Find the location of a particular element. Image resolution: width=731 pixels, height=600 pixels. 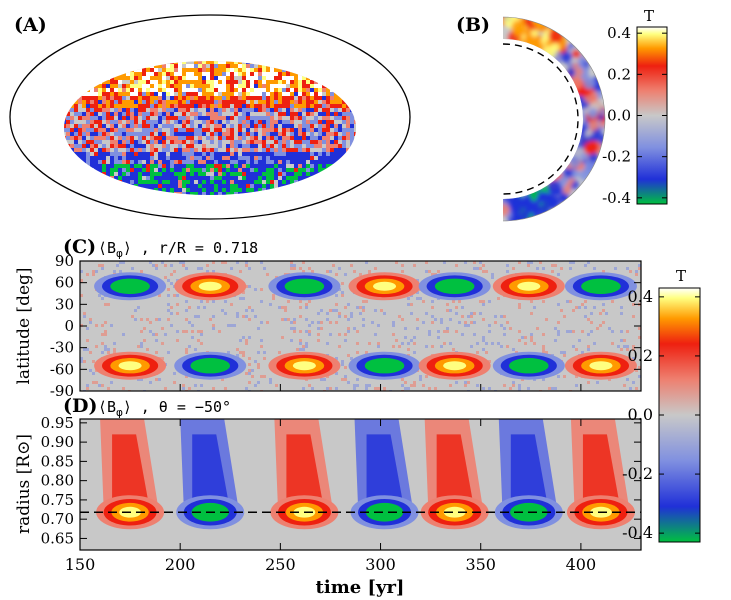

colorbar-top-unit: T is located at coordinates (649, 16).